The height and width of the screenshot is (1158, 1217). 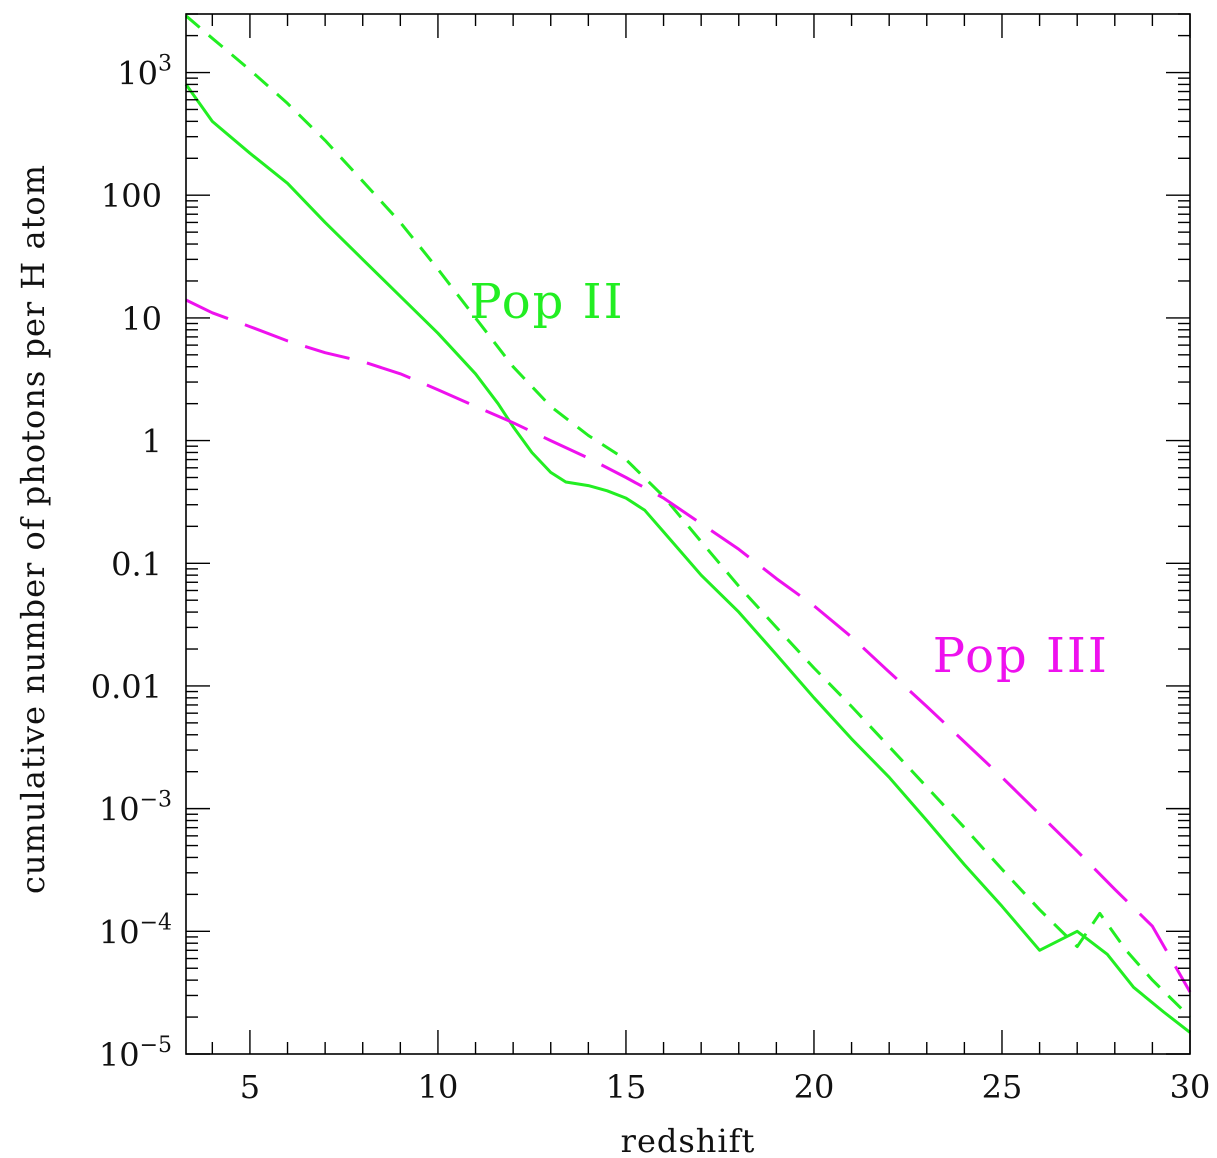 What do you see at coordinates (1021, 656) in the screenshot?
I see `annotation-label: Pop III` at bounding box center [1021, 656].